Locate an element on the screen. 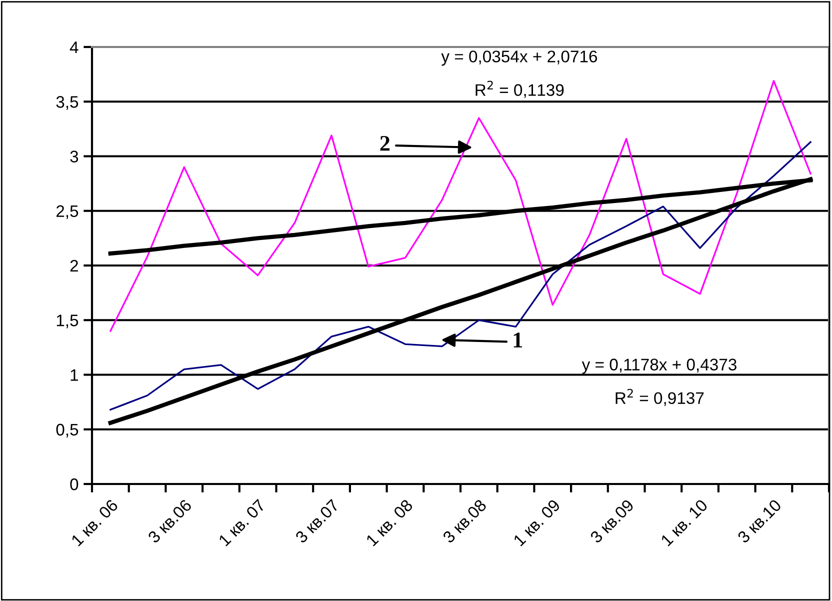  x-tick-label: 1 кв. 07 is located at coordinates (242, 522).